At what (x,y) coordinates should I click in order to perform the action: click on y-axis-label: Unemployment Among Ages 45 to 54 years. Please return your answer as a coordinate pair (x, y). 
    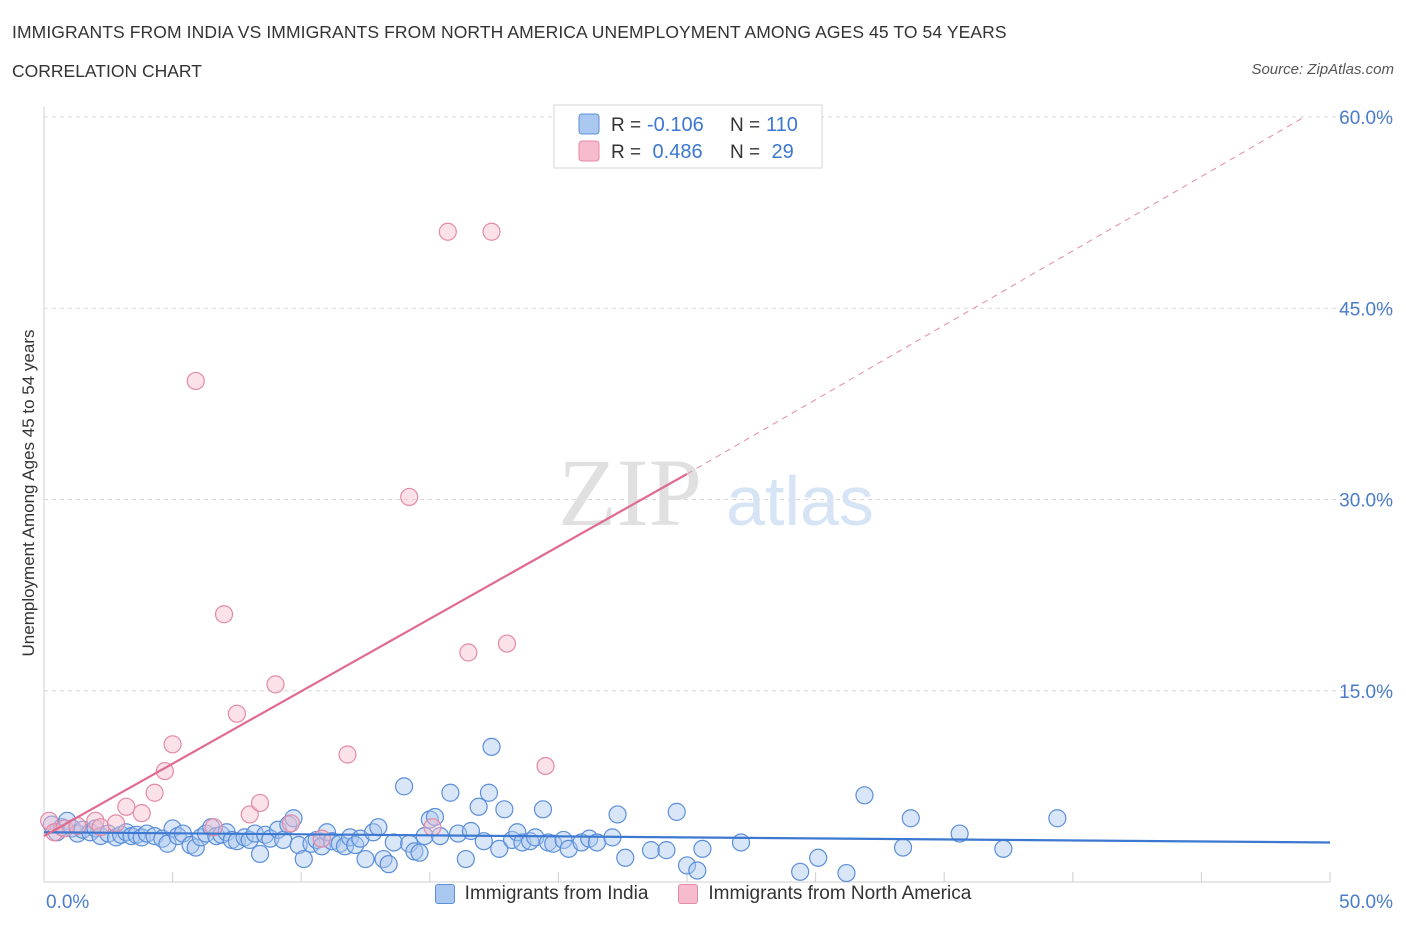
    Looking at the image, I should click on (28, 493).